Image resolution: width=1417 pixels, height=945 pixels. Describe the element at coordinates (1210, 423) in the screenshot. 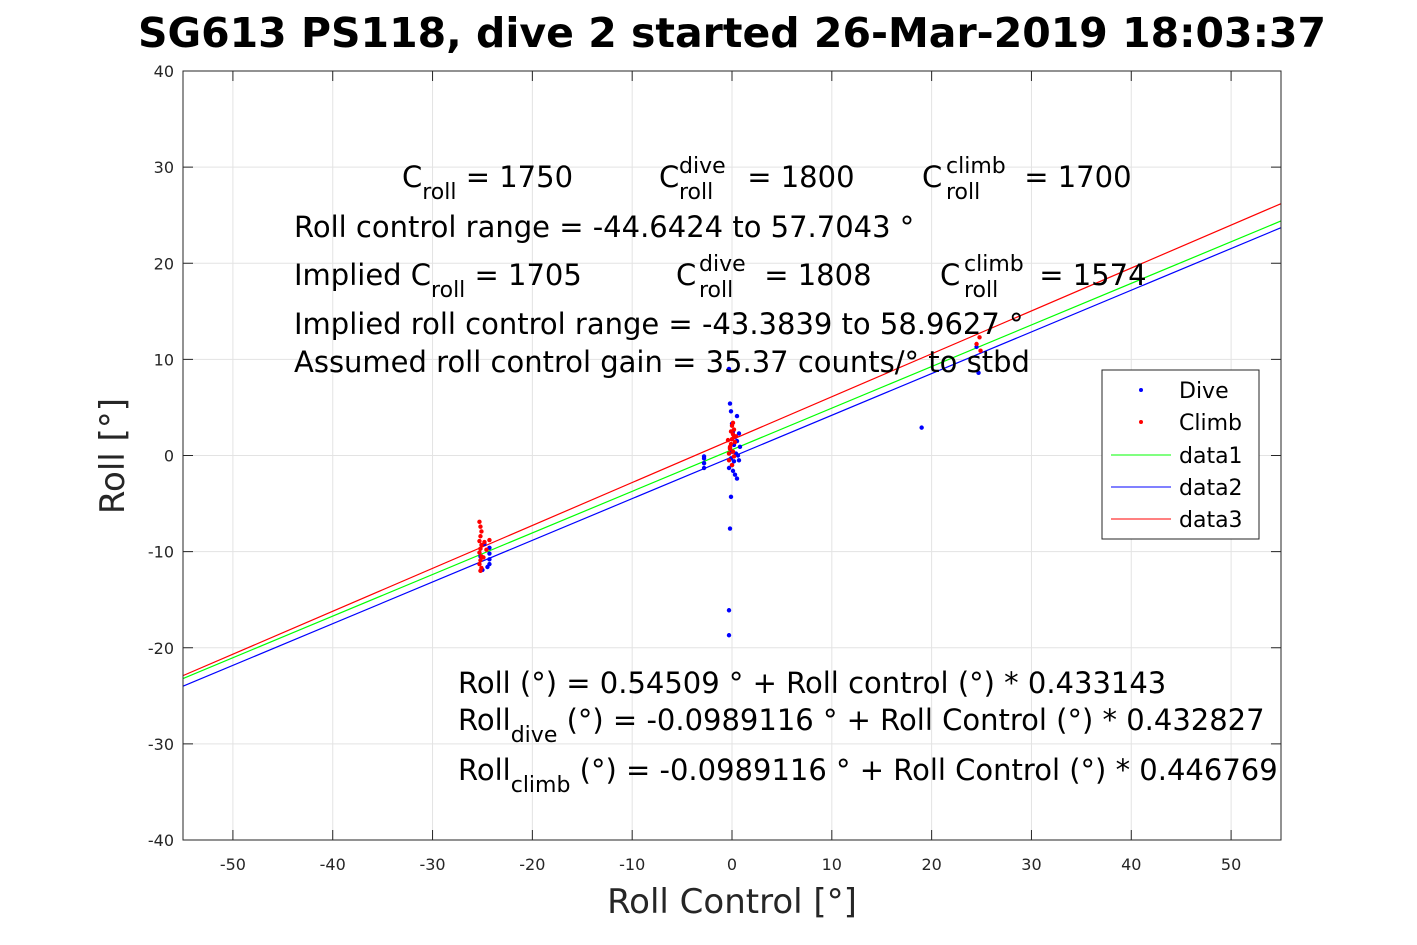

I see `legend-label-climb: Climb` at that location.